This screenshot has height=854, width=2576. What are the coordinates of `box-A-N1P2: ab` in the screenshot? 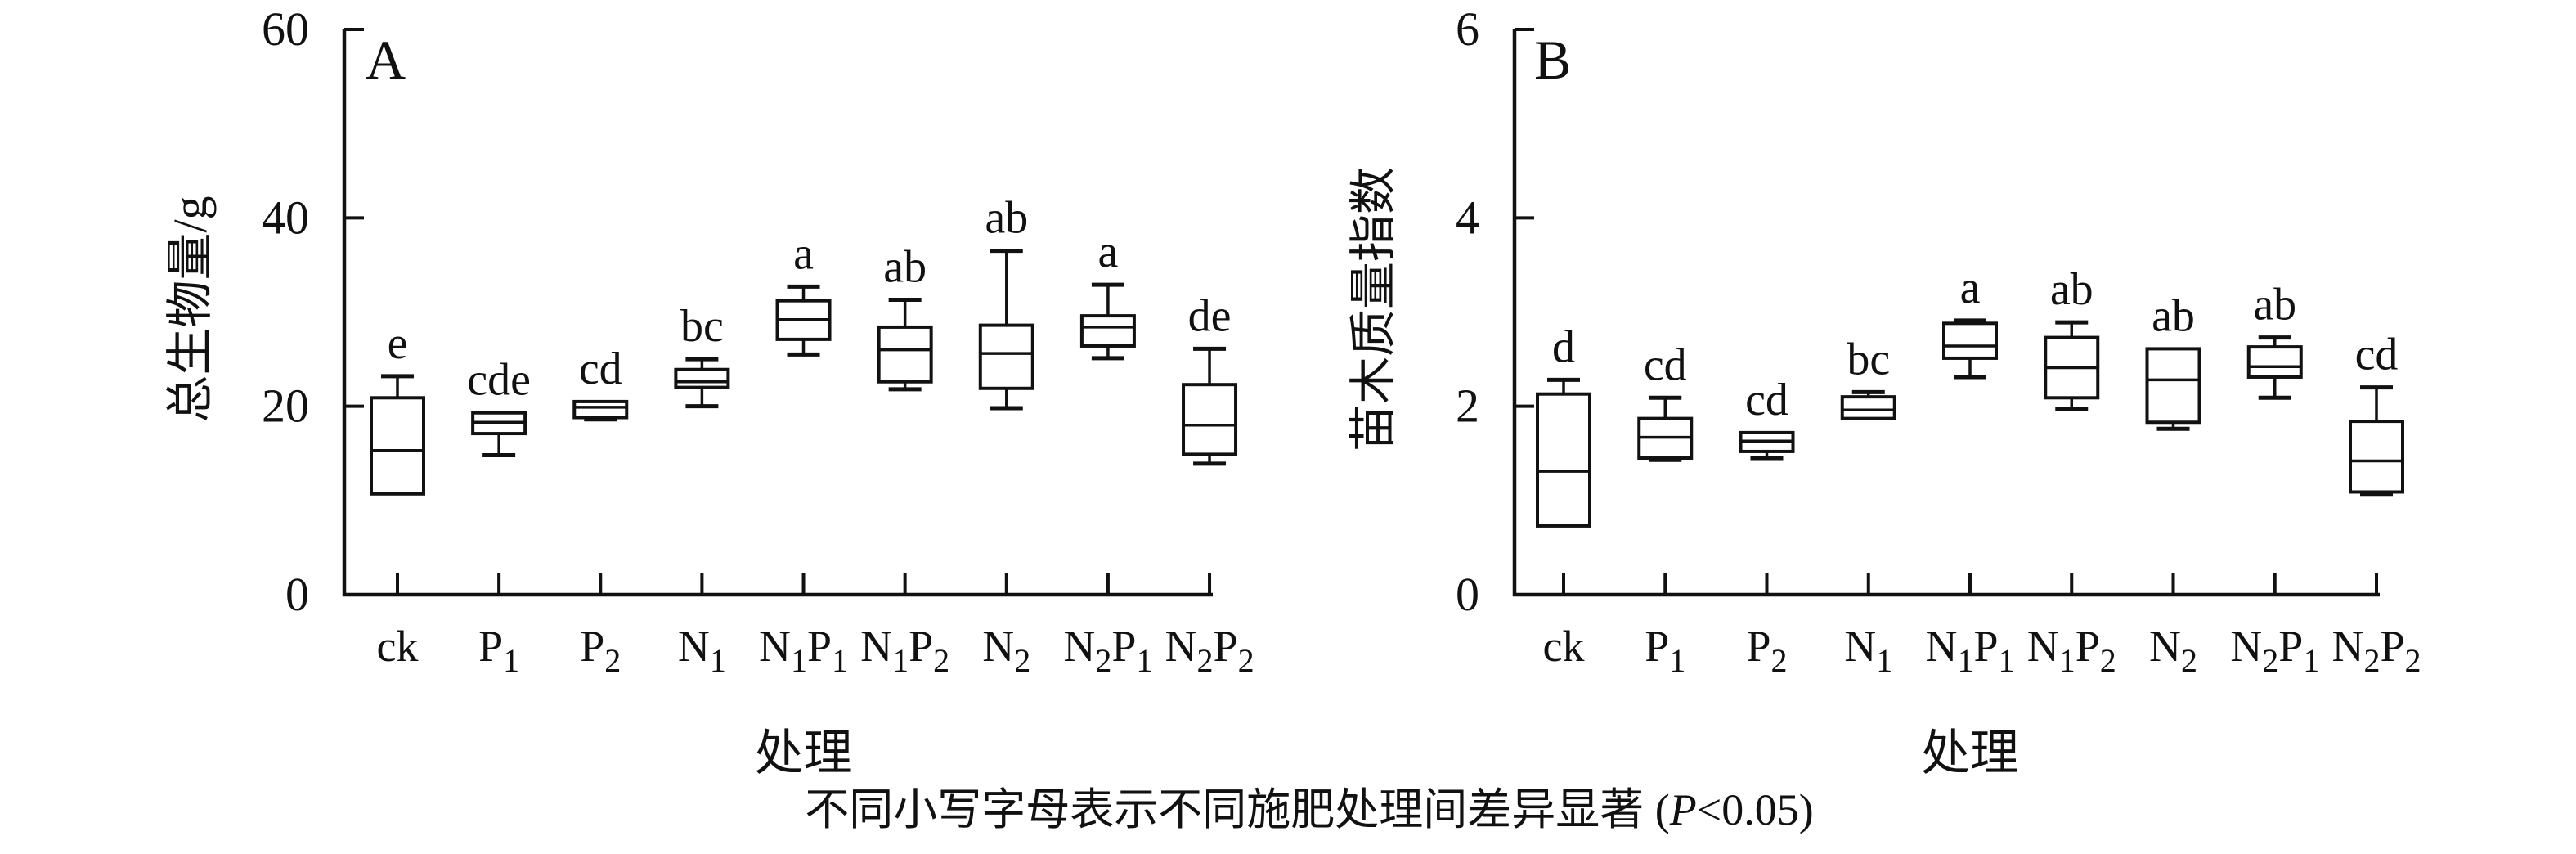 It's located at (905, 317).